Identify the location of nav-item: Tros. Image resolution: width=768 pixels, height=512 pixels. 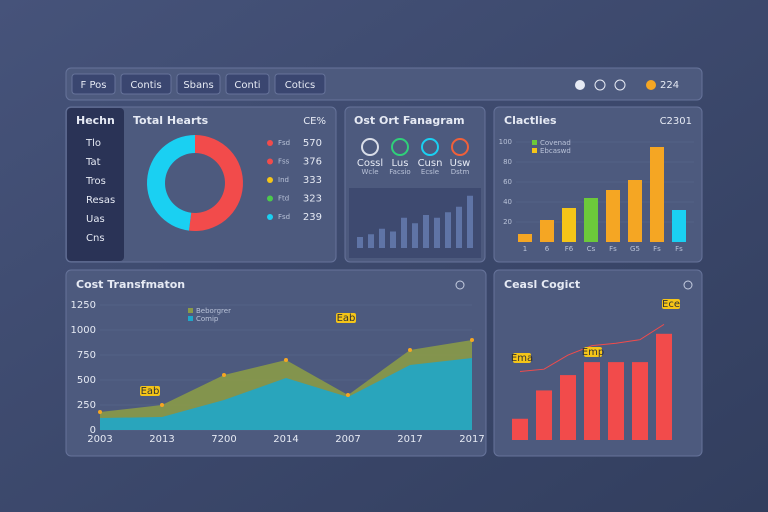
(95, 181).